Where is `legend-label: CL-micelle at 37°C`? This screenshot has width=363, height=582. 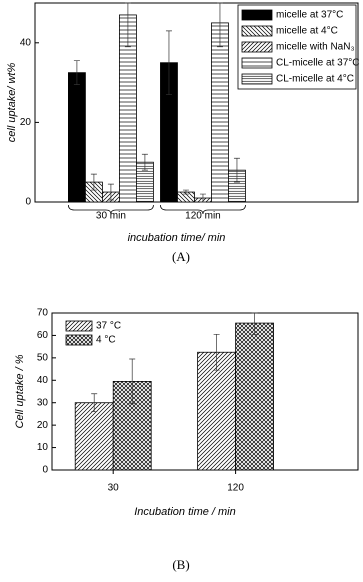
legend-label: CL-micelle at 37°C is located at coordinates (317, 63).